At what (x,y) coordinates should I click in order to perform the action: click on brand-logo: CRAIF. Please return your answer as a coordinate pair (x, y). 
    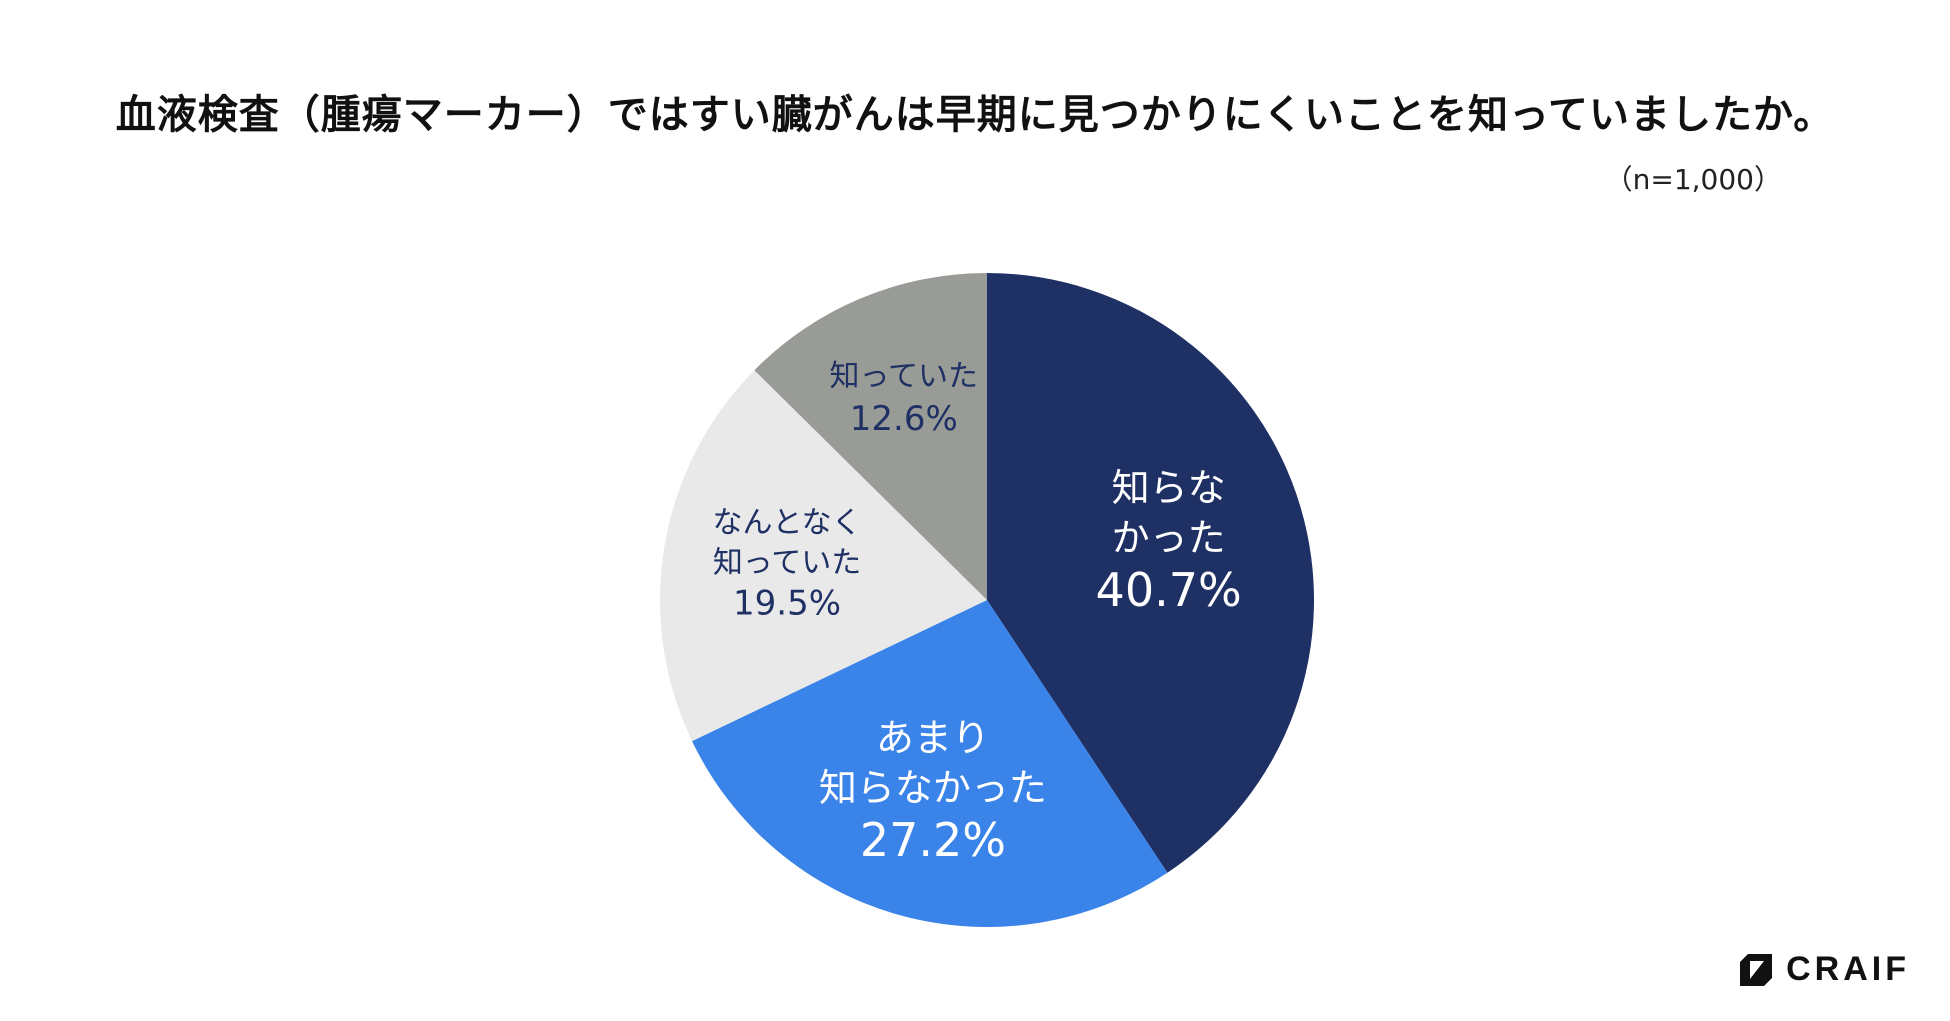
    Looking at the image, I should click on (1824, 969).